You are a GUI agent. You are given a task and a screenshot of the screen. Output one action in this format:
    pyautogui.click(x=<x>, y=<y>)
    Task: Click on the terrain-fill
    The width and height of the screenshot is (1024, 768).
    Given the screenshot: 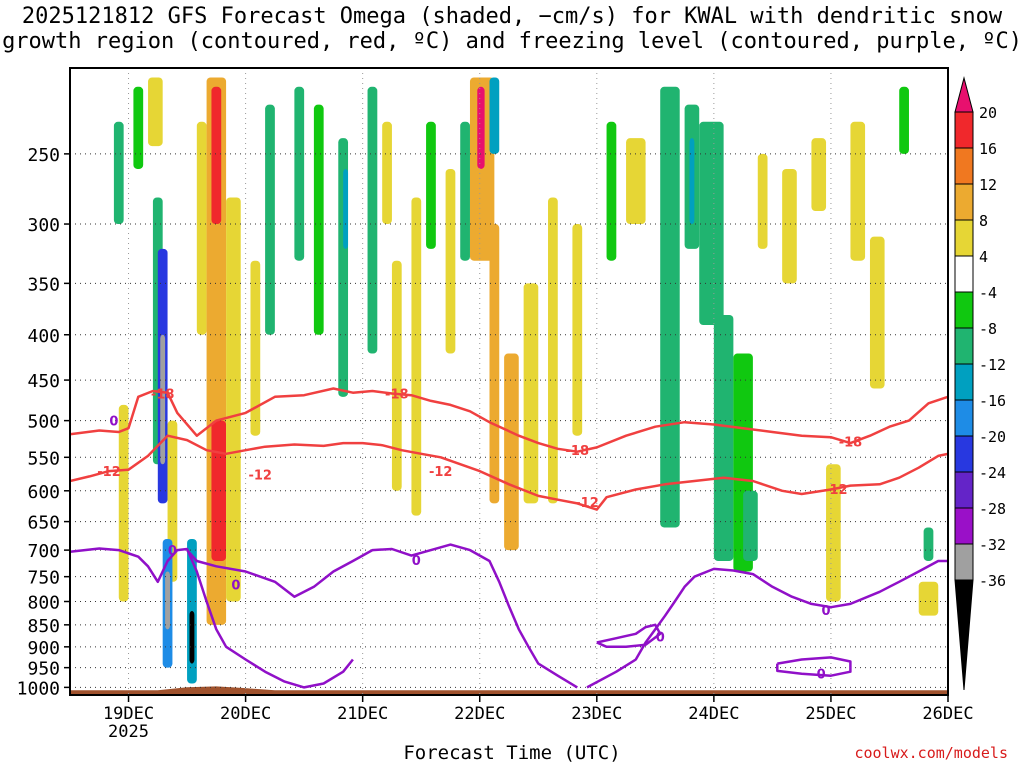 What is the action you would take?
    pyautogui.click(x=509, y=690)
    